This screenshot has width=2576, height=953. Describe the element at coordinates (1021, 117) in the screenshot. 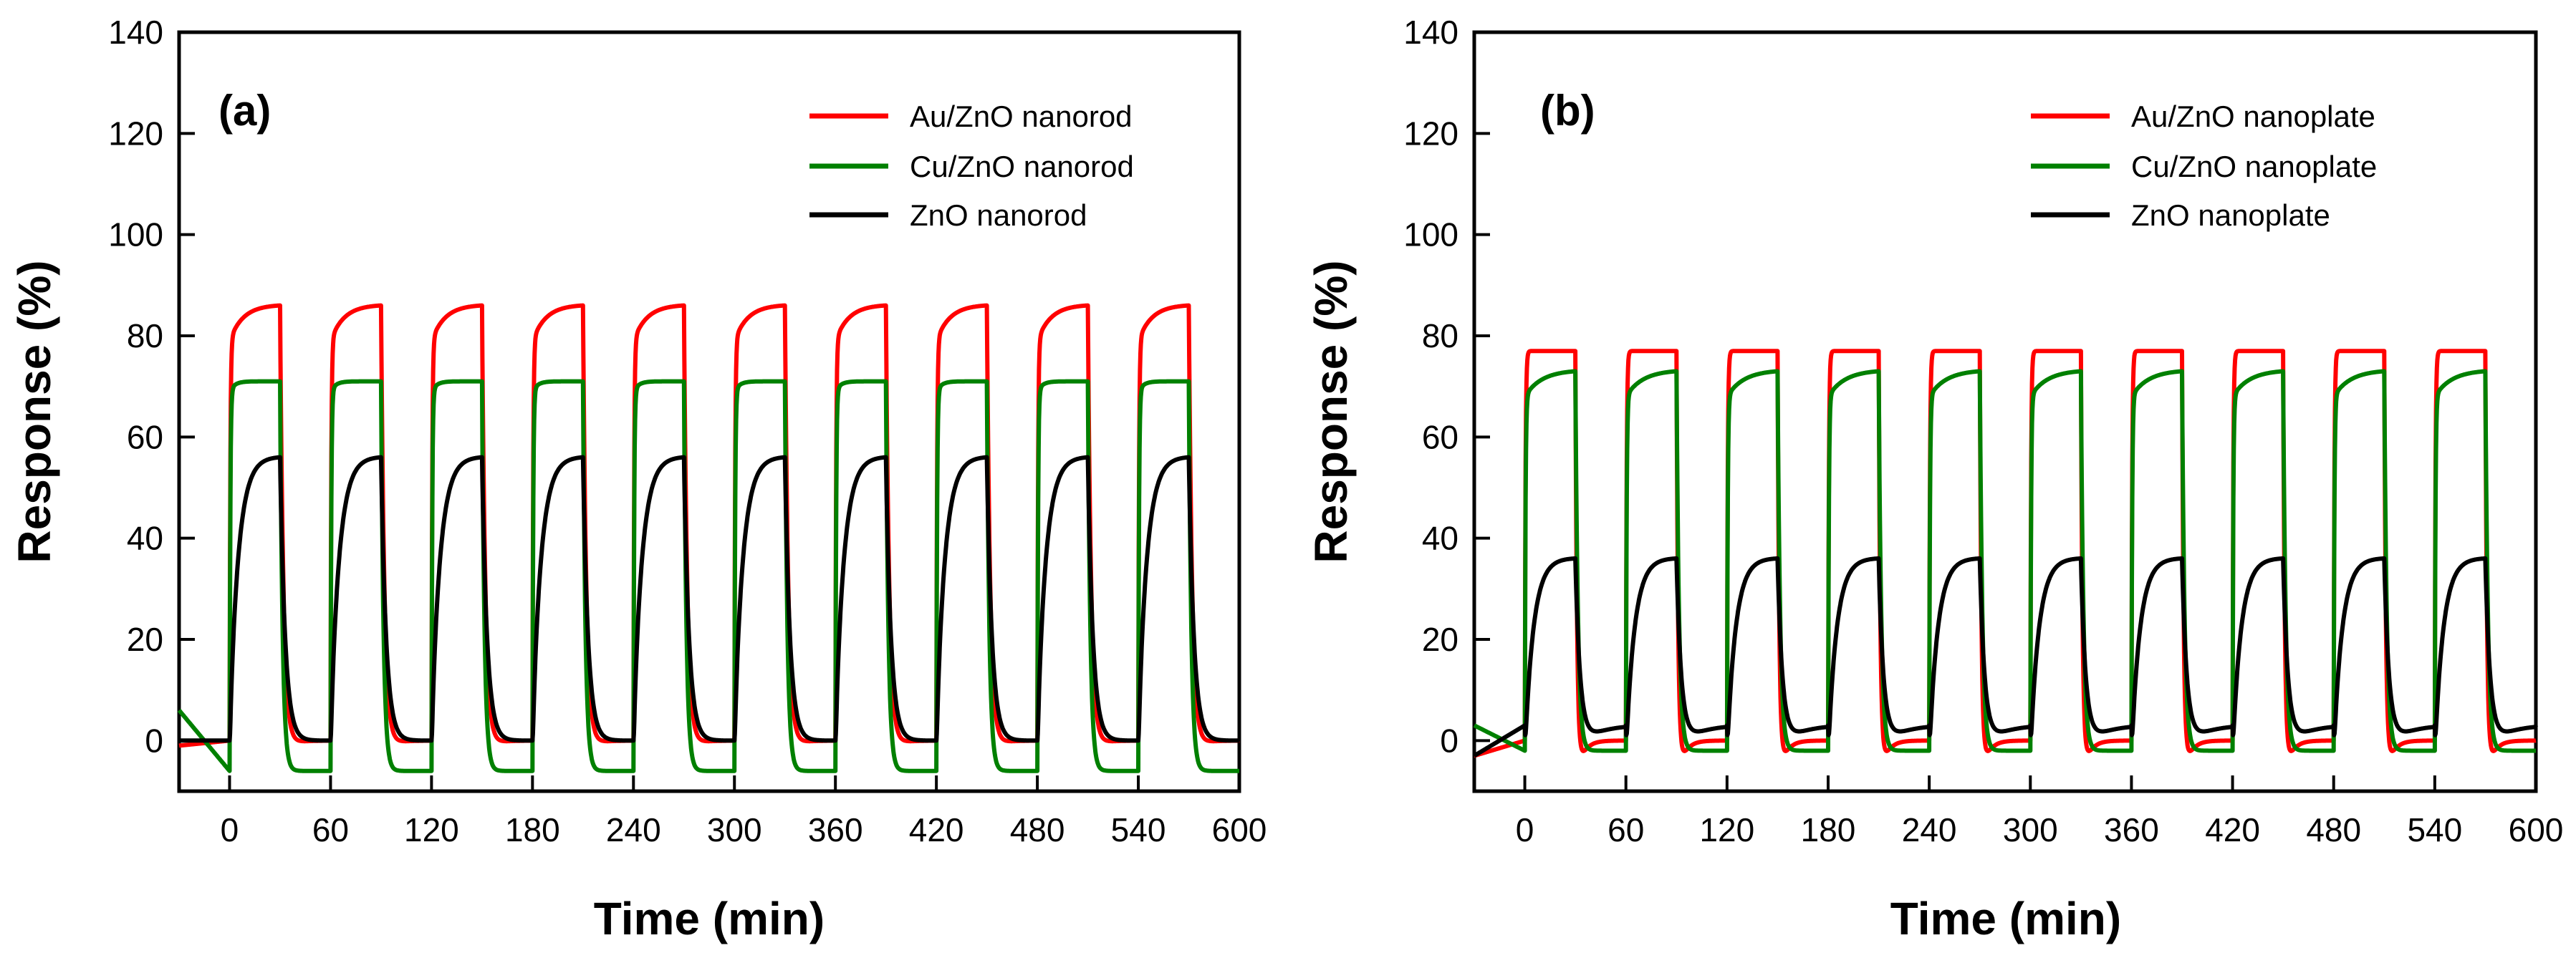

I see `legend-label-au: Au/ZnO nanorod` at that location.